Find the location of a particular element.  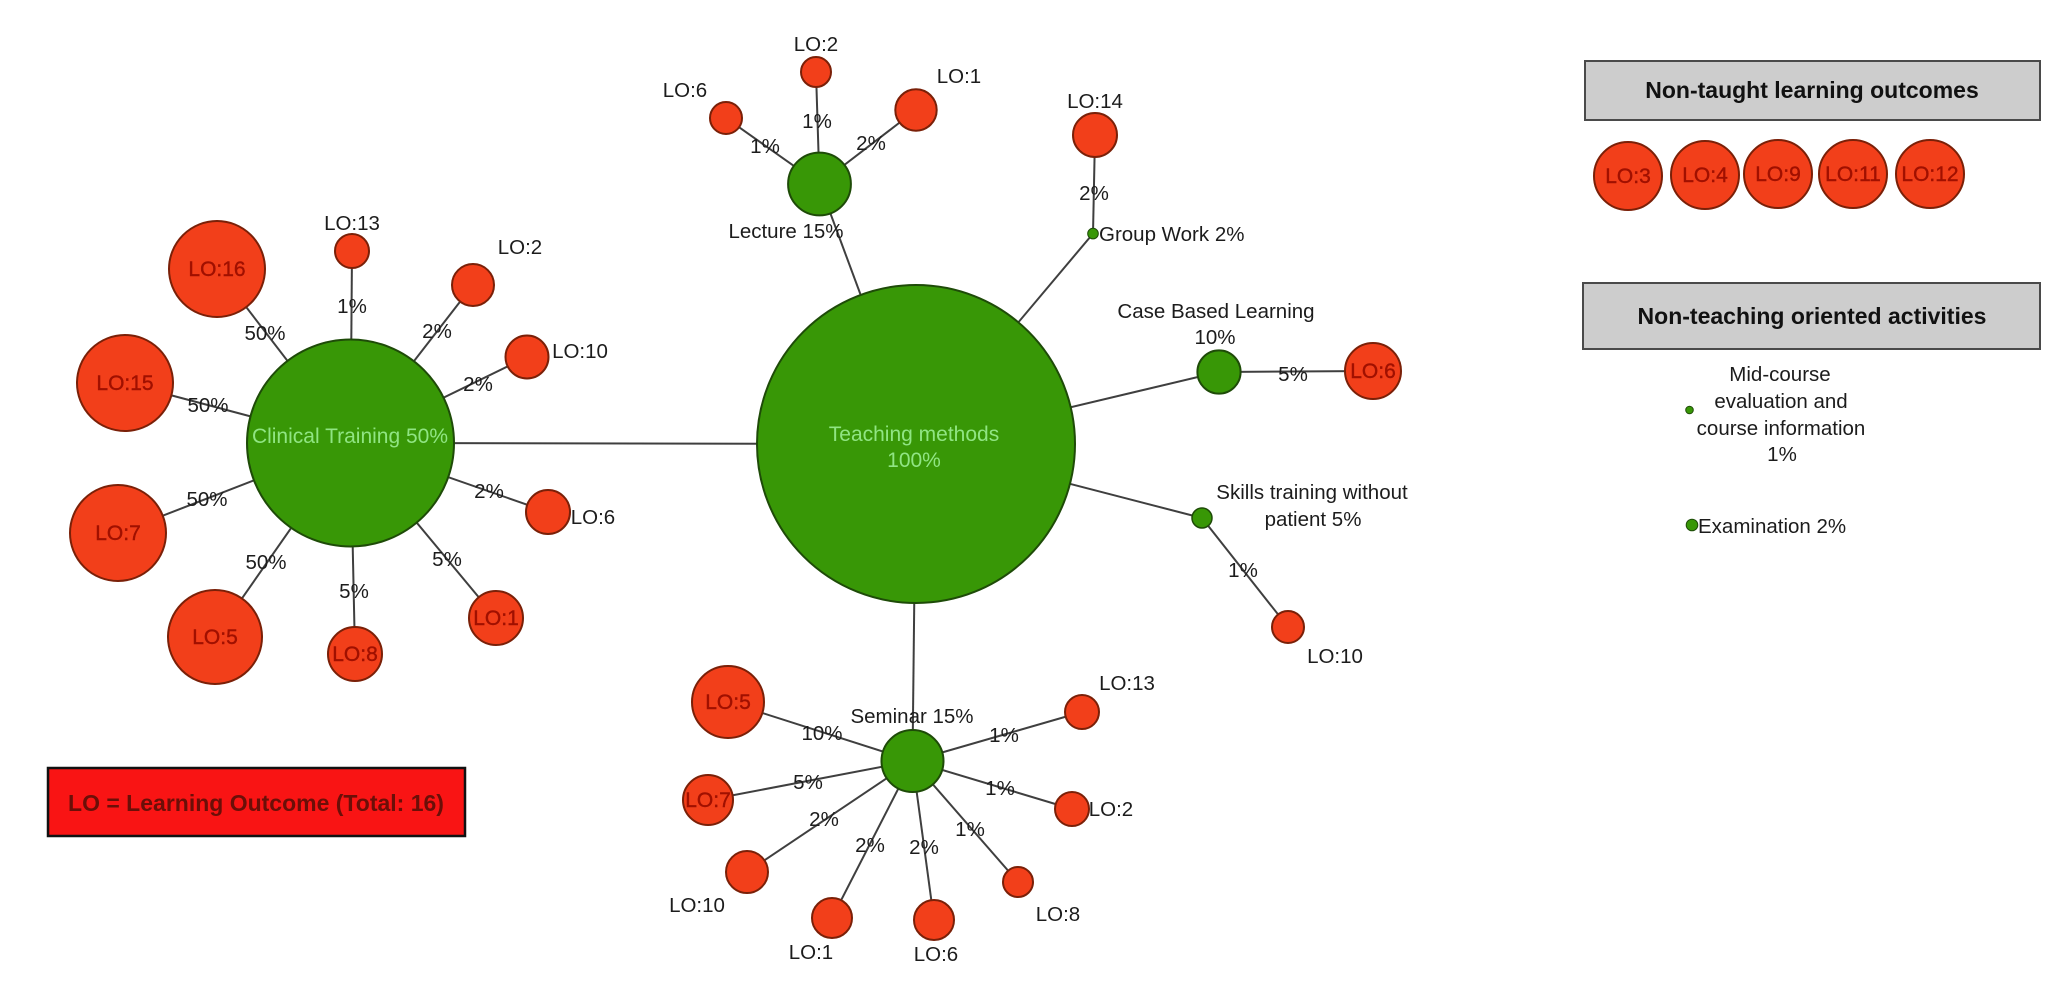

svg-text: LO:4 is located at coordinates (1705, 175).